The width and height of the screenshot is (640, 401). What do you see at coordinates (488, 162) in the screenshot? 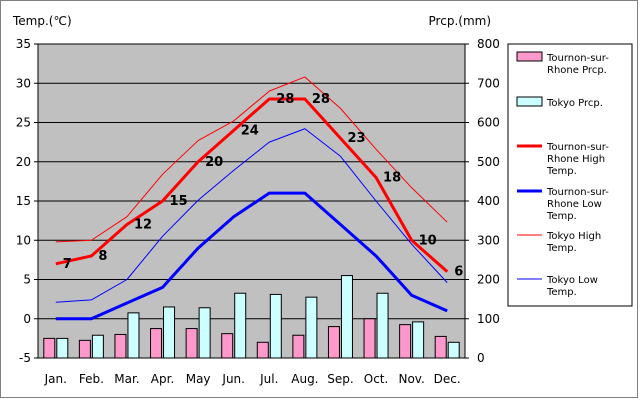
I see `right-tick-label: 500` at bounding box center [488, 162].